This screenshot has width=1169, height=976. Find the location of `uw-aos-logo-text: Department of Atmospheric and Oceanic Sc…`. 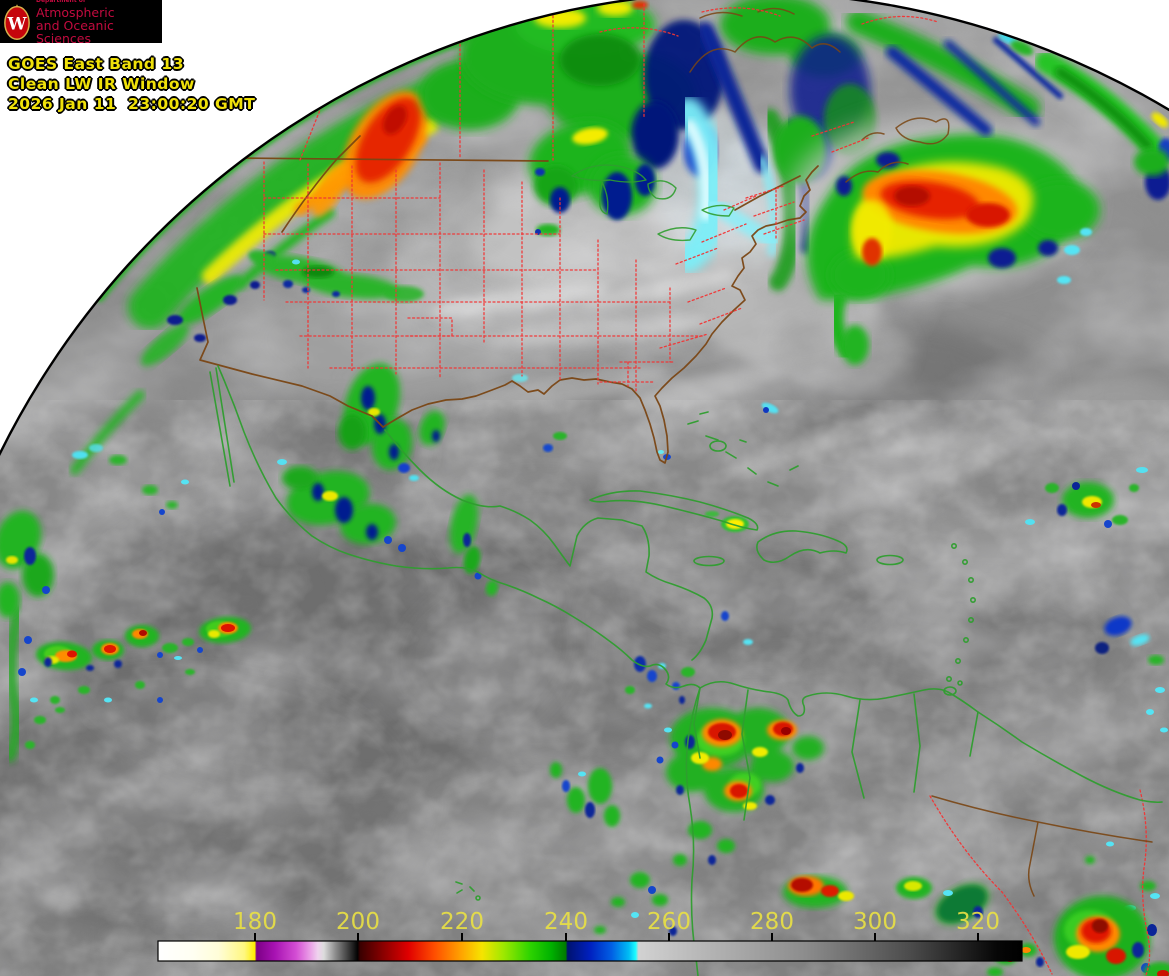

uw-aos-logo-text: Department of Atmospheric and Oceanic Sc… is located at coordinates (99, 22).